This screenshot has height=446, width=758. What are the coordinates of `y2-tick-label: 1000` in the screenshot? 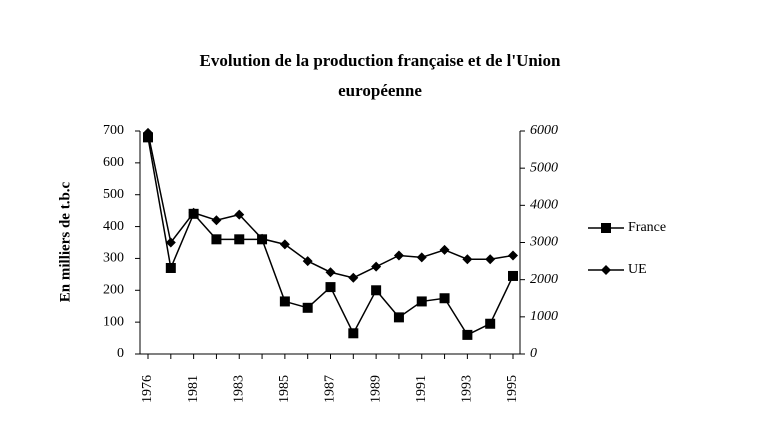 It's located at (544, 316).